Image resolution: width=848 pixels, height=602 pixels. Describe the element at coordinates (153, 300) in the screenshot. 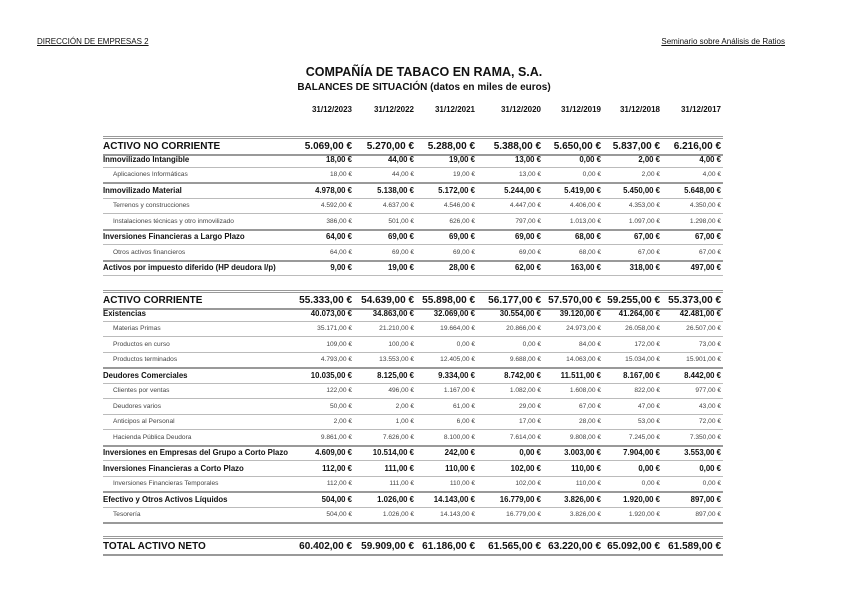

I see `row-label: ACTIVO CORRIENTE` at that location.